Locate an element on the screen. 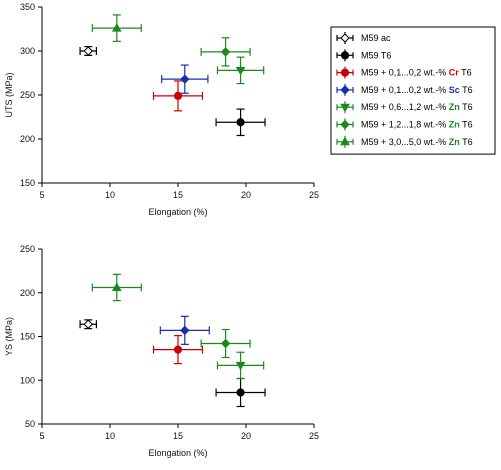 The width and height of the screenshot is (501, 470). legend-label-part: M59 + 1,2...1,8 wt.-% is located at coordinates (405, 125).